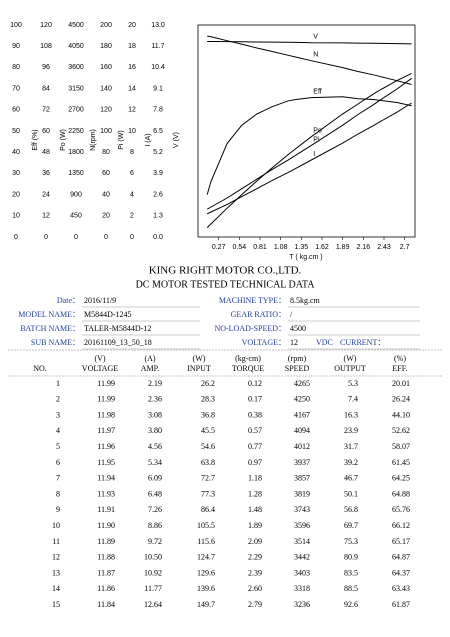 The image size is (450, 637). Describe the element at coordinates (155, 509) in the screenshot. I see `table-cell: 7.26` at that location.